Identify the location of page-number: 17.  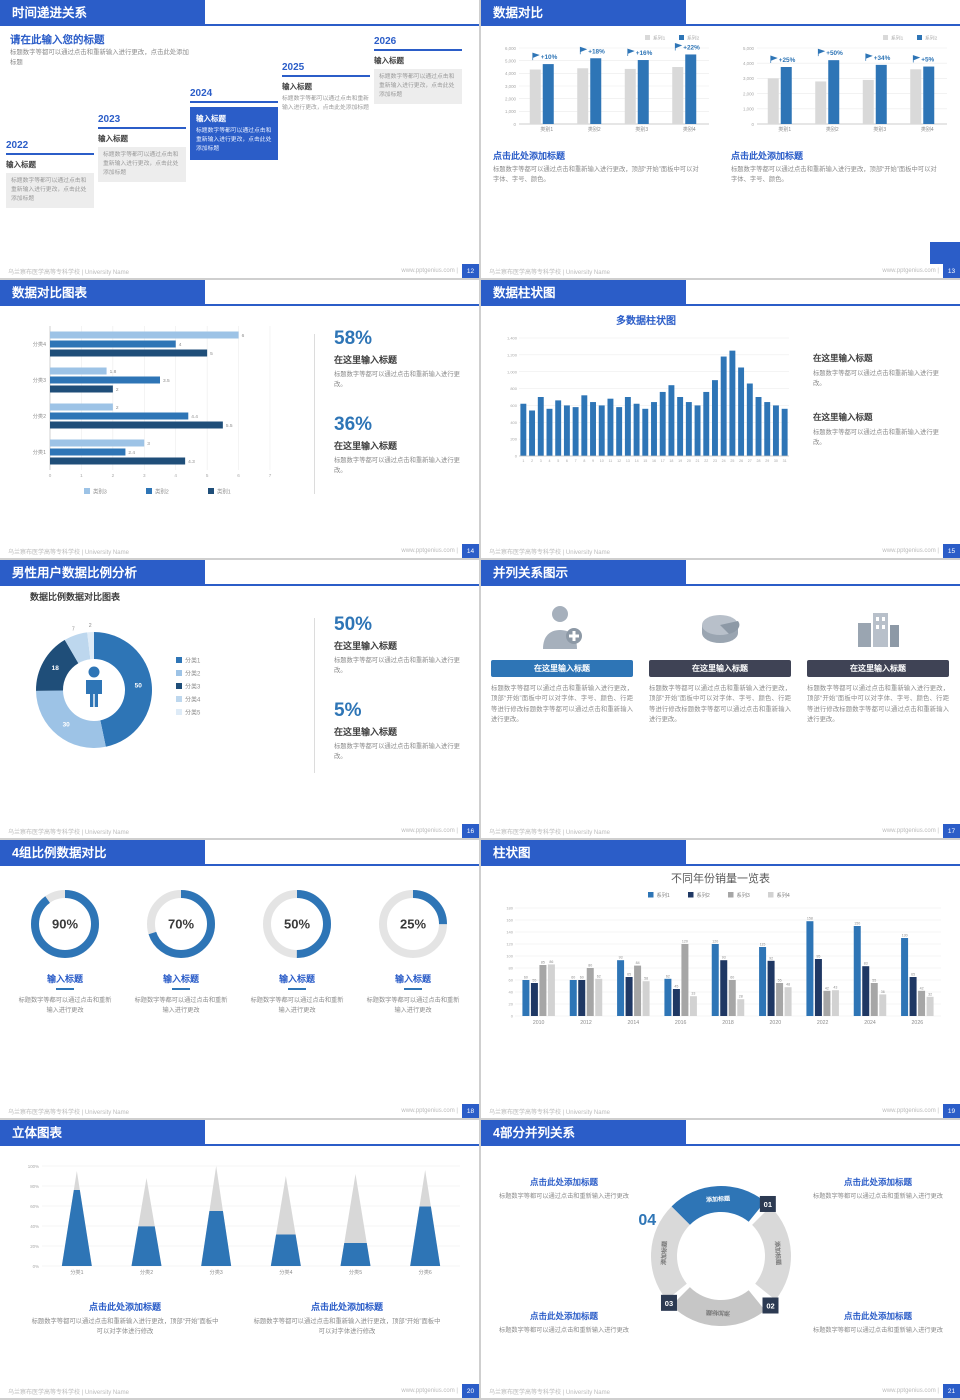
(951, 831).